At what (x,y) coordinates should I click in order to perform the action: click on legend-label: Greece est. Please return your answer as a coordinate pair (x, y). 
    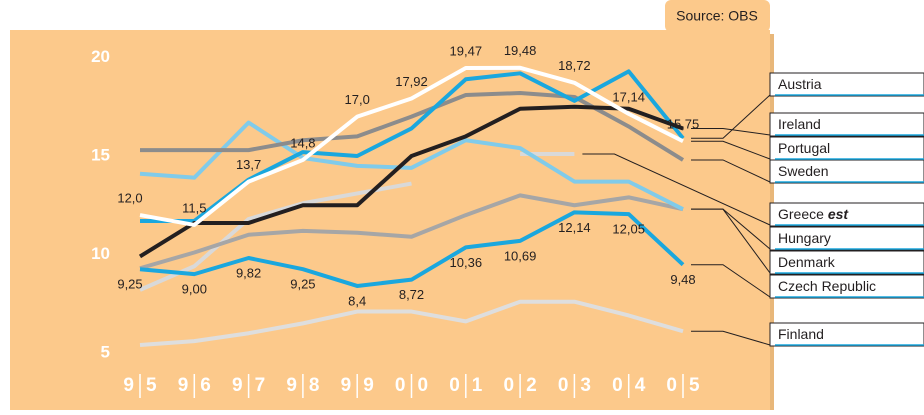
    Looking at the image, I should click on (813, 214).